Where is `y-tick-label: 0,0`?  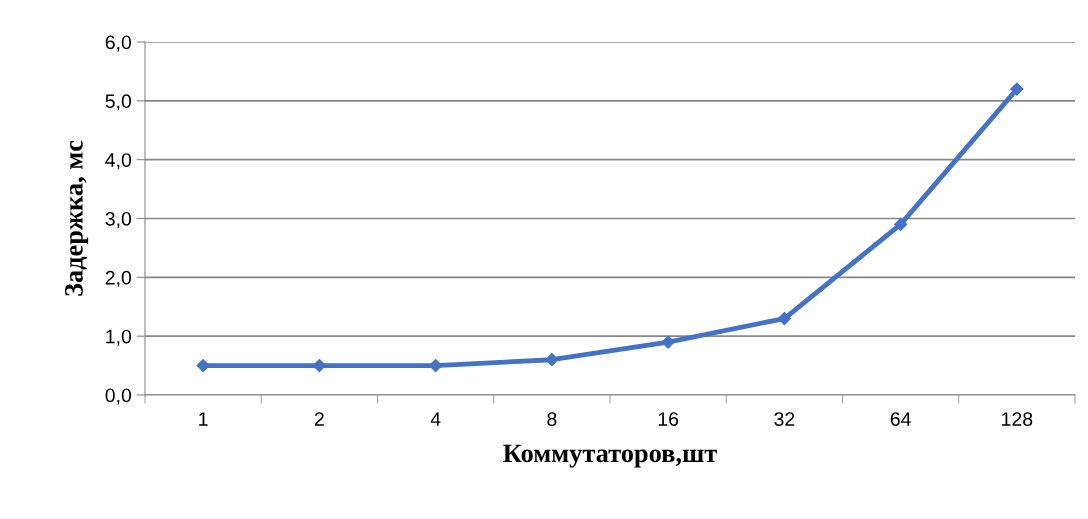 y-tick-label: 0,0 is located at coordinates (118, 396).